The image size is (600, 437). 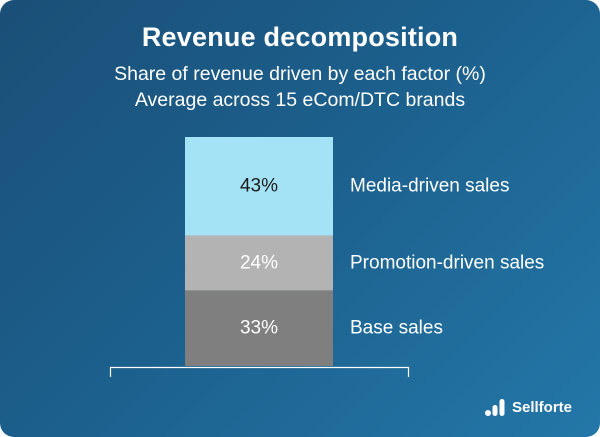 What do you see at coordinates (300, 37) in the screenshot?
I see `chart-title: Revenue decomposition` at bounding box center [300, 37].